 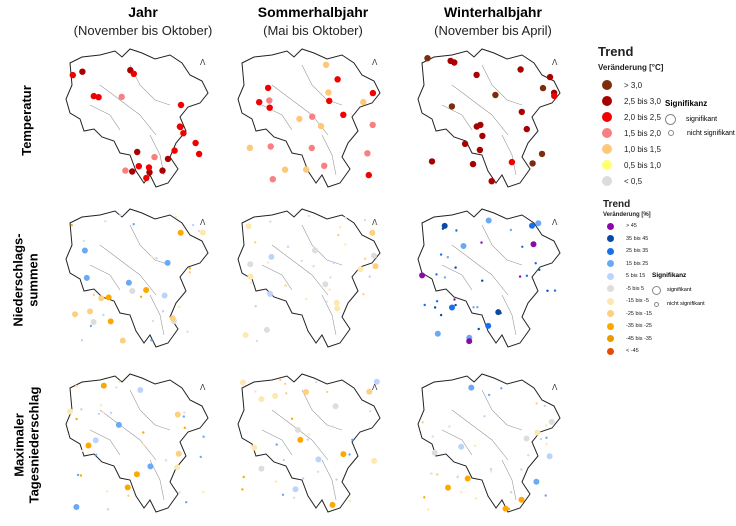 What do you see at coordinates (313, 21) in the screenshot?
I see `column-header-summer: Sommerhalbjahr (Mai bis Oktober)` at bounding box center [313, 21].